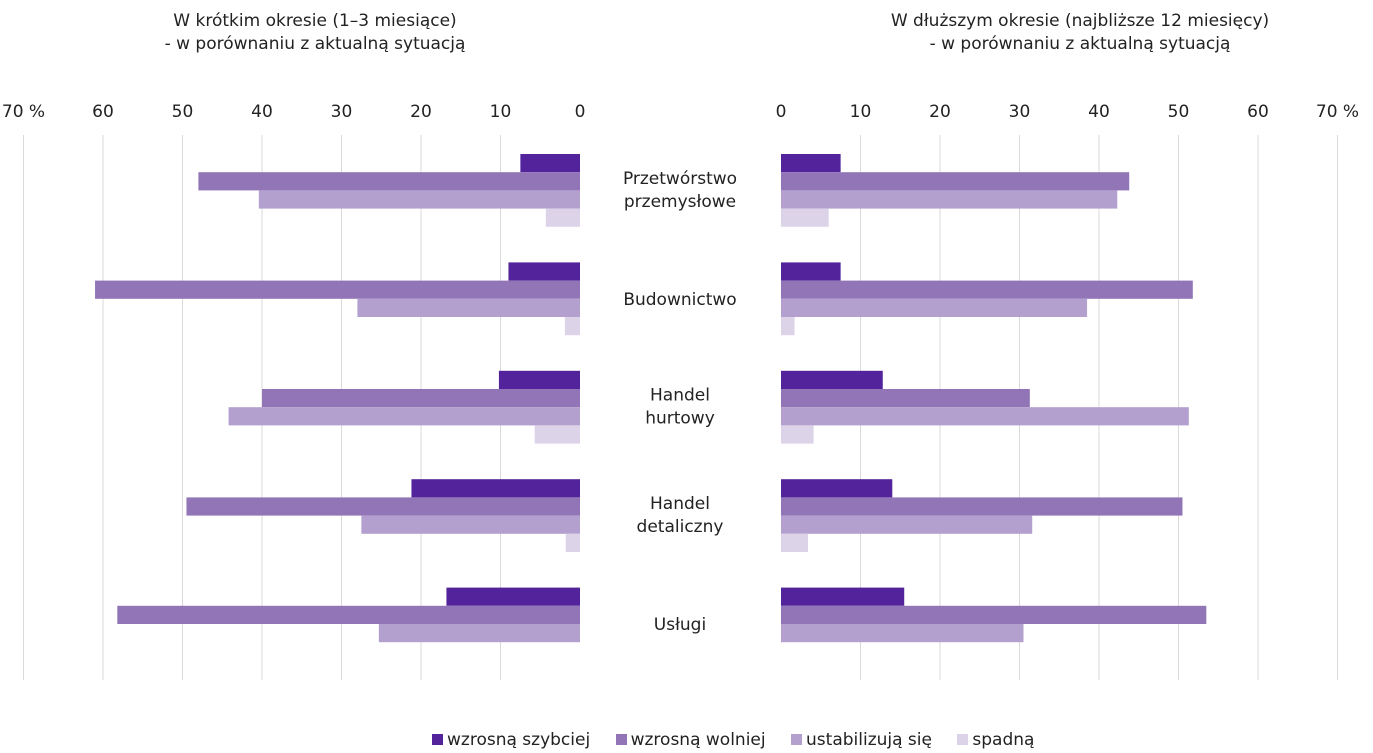 The height and width of the screenshot is (753, 1373). I want to click on left-tick-label: 30, so click(342, 112).